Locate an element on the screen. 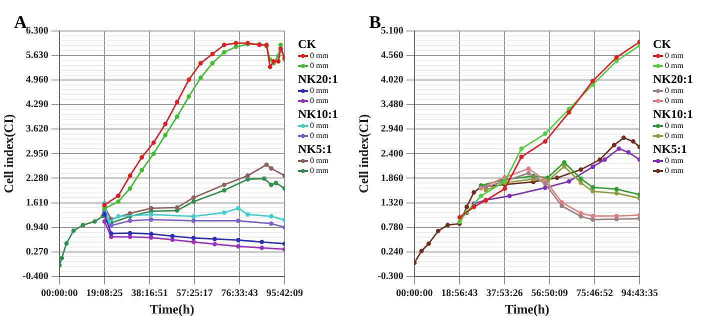 The image size is (707, 321). y-tick-label: 0.940 is located at coordinates (37, 227).